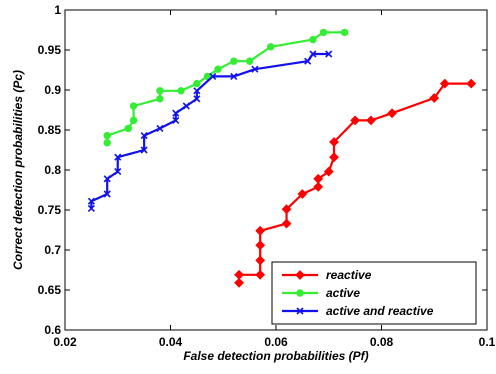 The width and height of the screenshot is (496, 374). What do you see at coordinates (50, 210) in the screenshot?
I see `y-tick-label: 0.75` at bounding box center [50, 210].